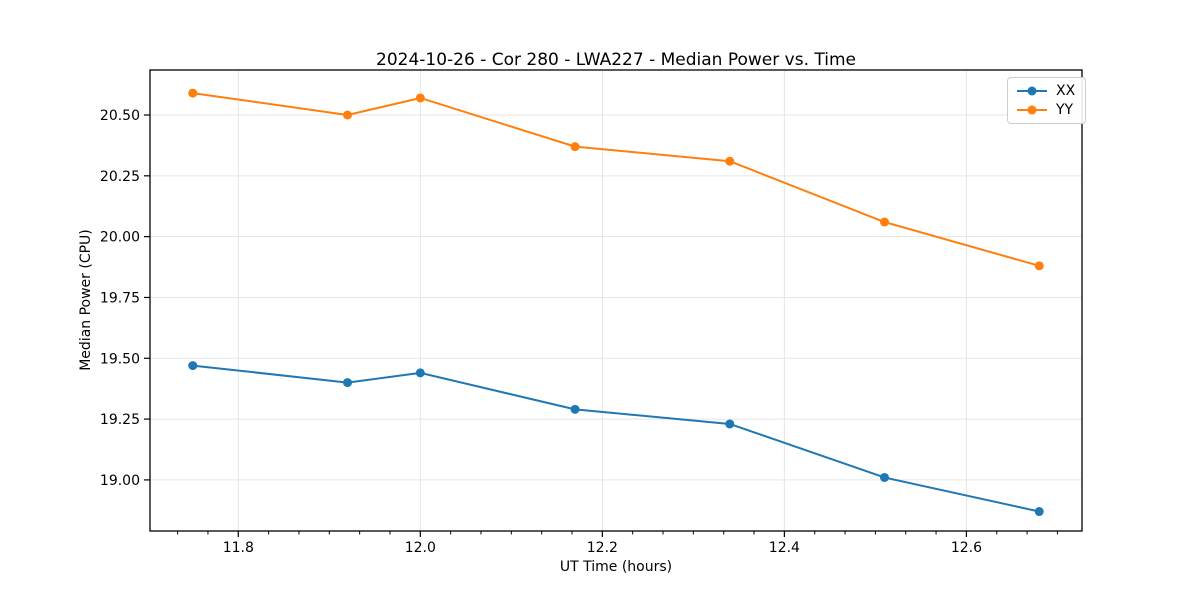  I want to click on y-tick-label: 19.00, so click(120, 481).